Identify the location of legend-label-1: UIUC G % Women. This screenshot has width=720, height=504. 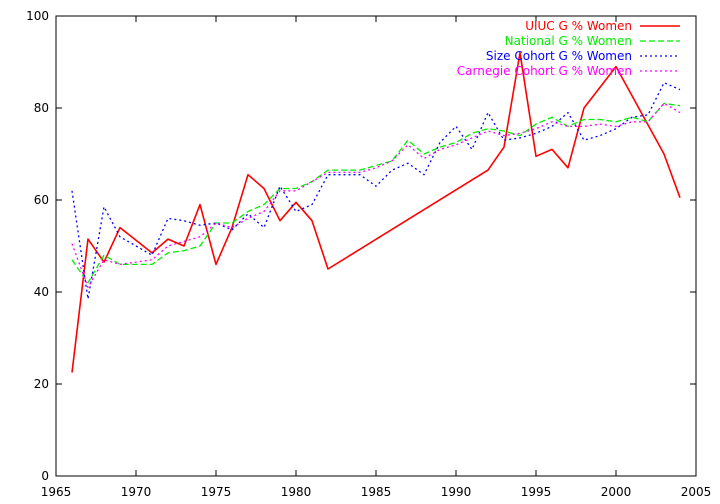
(578, 26).